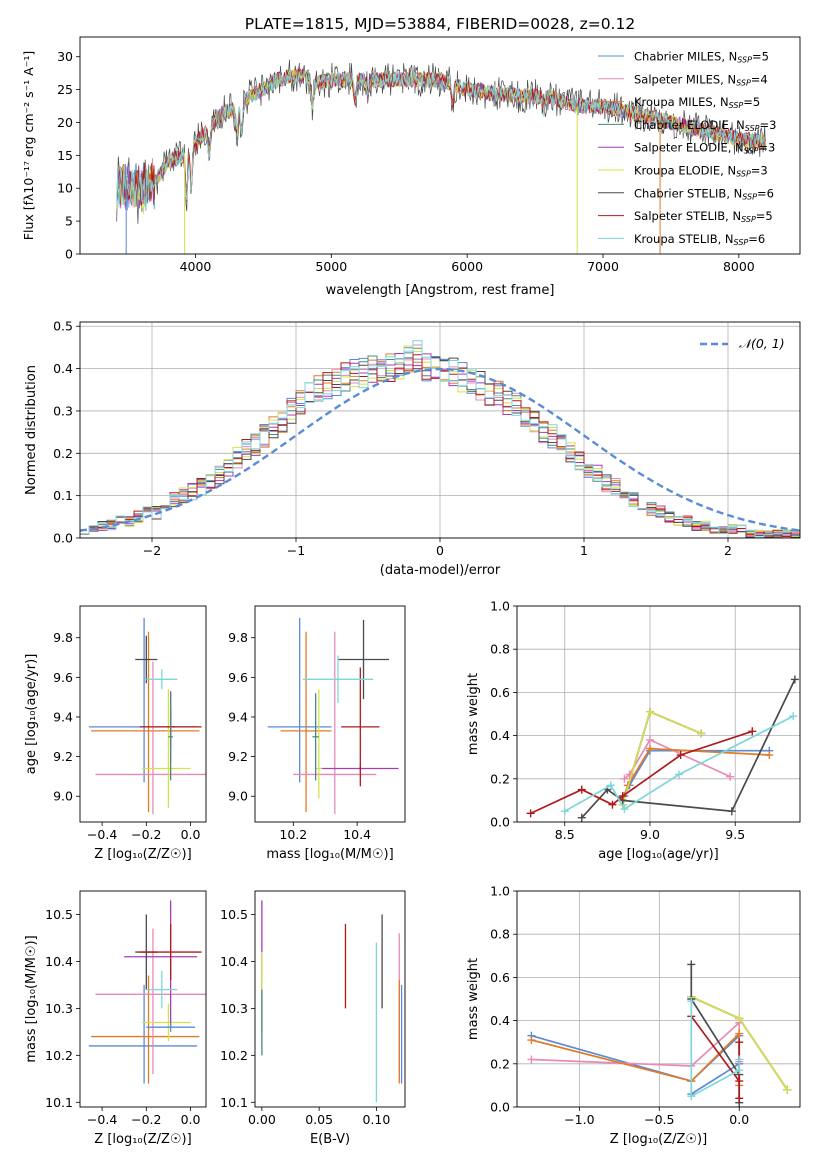 Image resolution: width=819 pixels, height=1170 pixels. What do you see at coordinates (59, 1008) in the screenshot?
I see `y-tick-label: 10.3` at bounding box center [59, 1008].